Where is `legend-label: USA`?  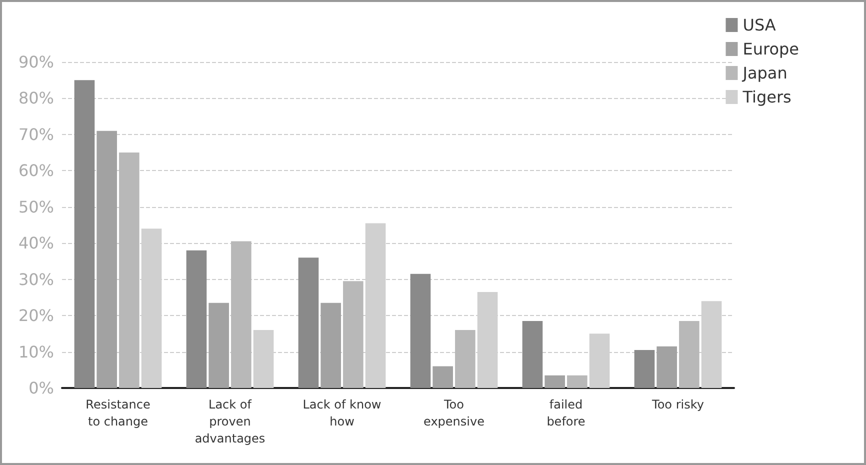
legend-label: USA is located at coordinates (759, 25).